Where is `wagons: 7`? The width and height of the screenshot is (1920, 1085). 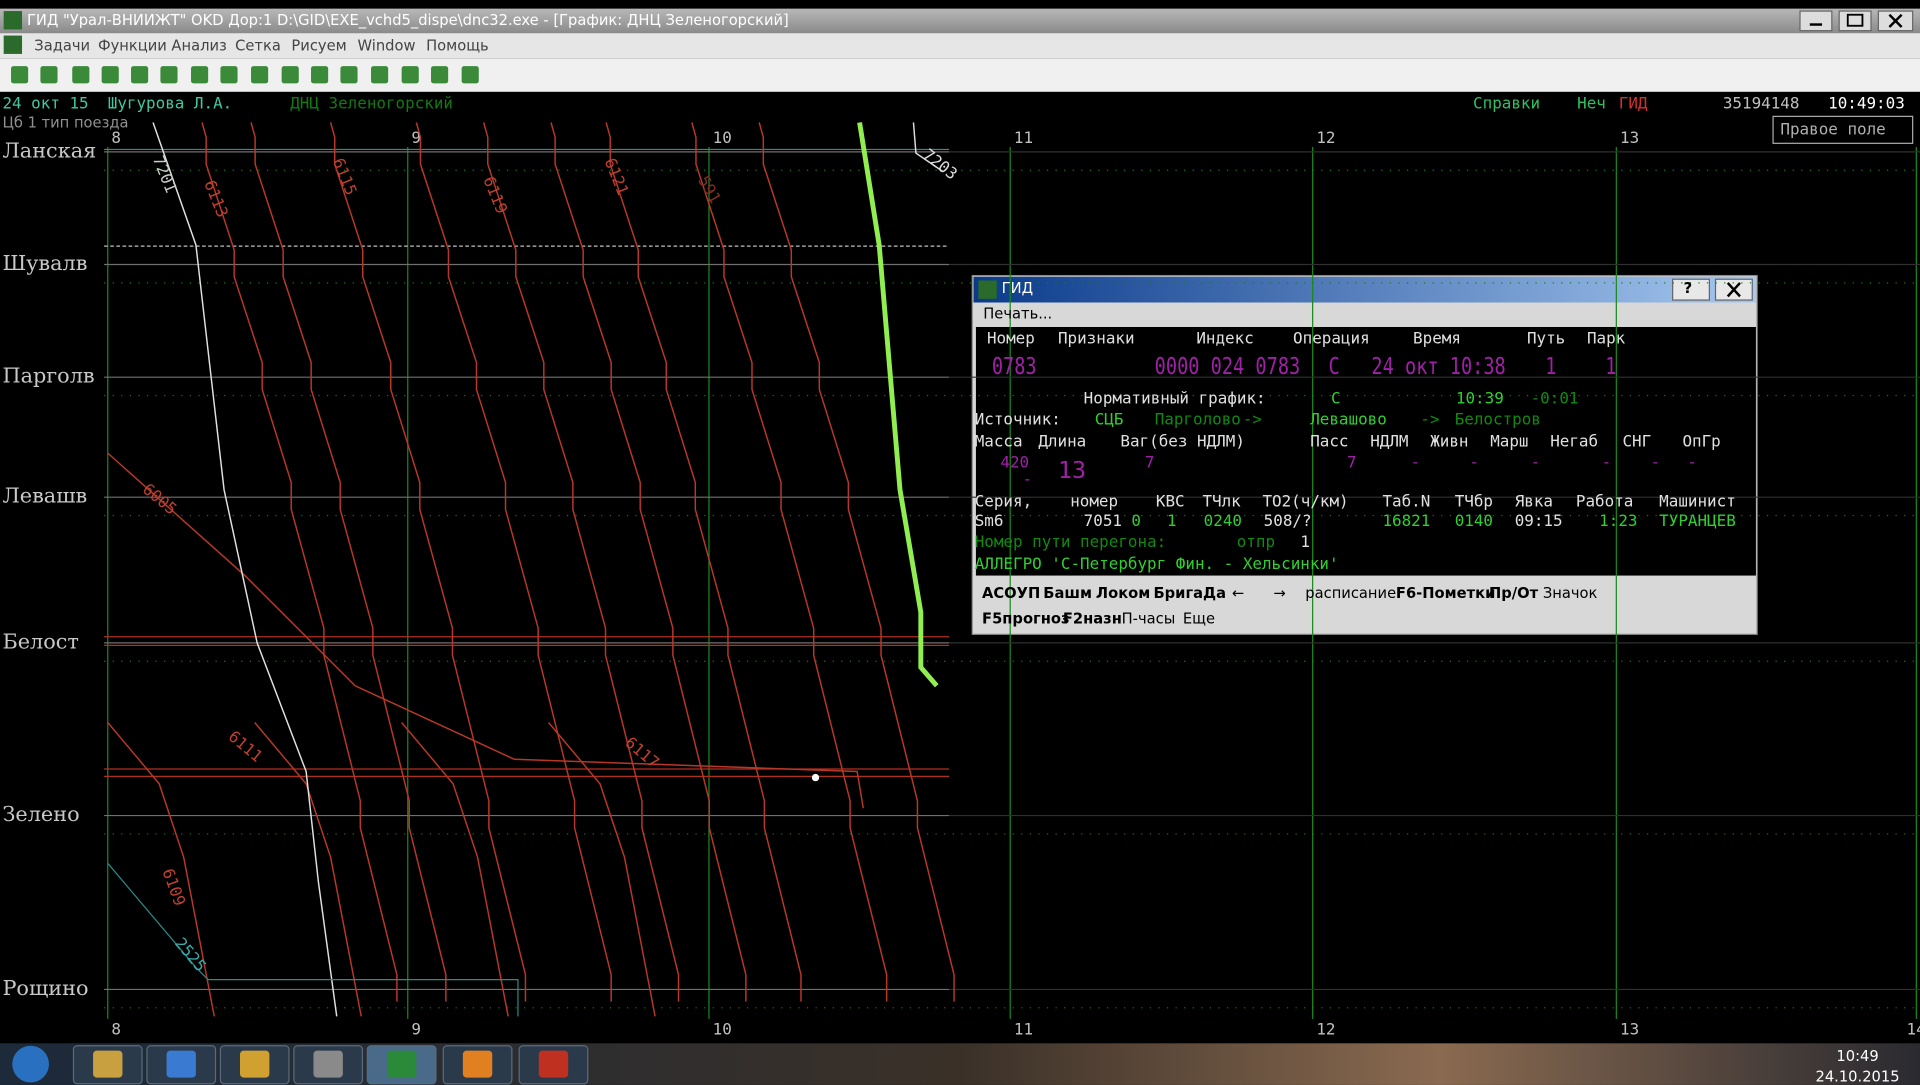
wagons: 7 is located at coordinates (1150, 461).